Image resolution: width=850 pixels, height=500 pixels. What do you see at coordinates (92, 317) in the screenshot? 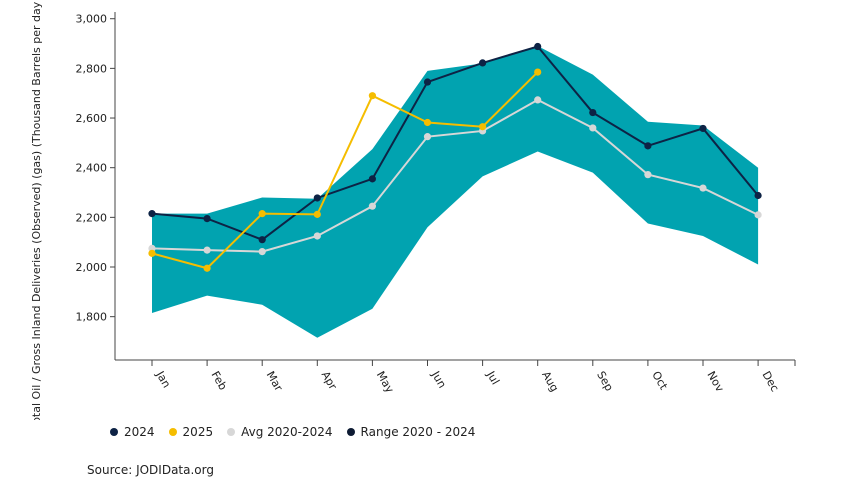
I see `y-tick-label: 1,800` at bounding box center [92, 317].